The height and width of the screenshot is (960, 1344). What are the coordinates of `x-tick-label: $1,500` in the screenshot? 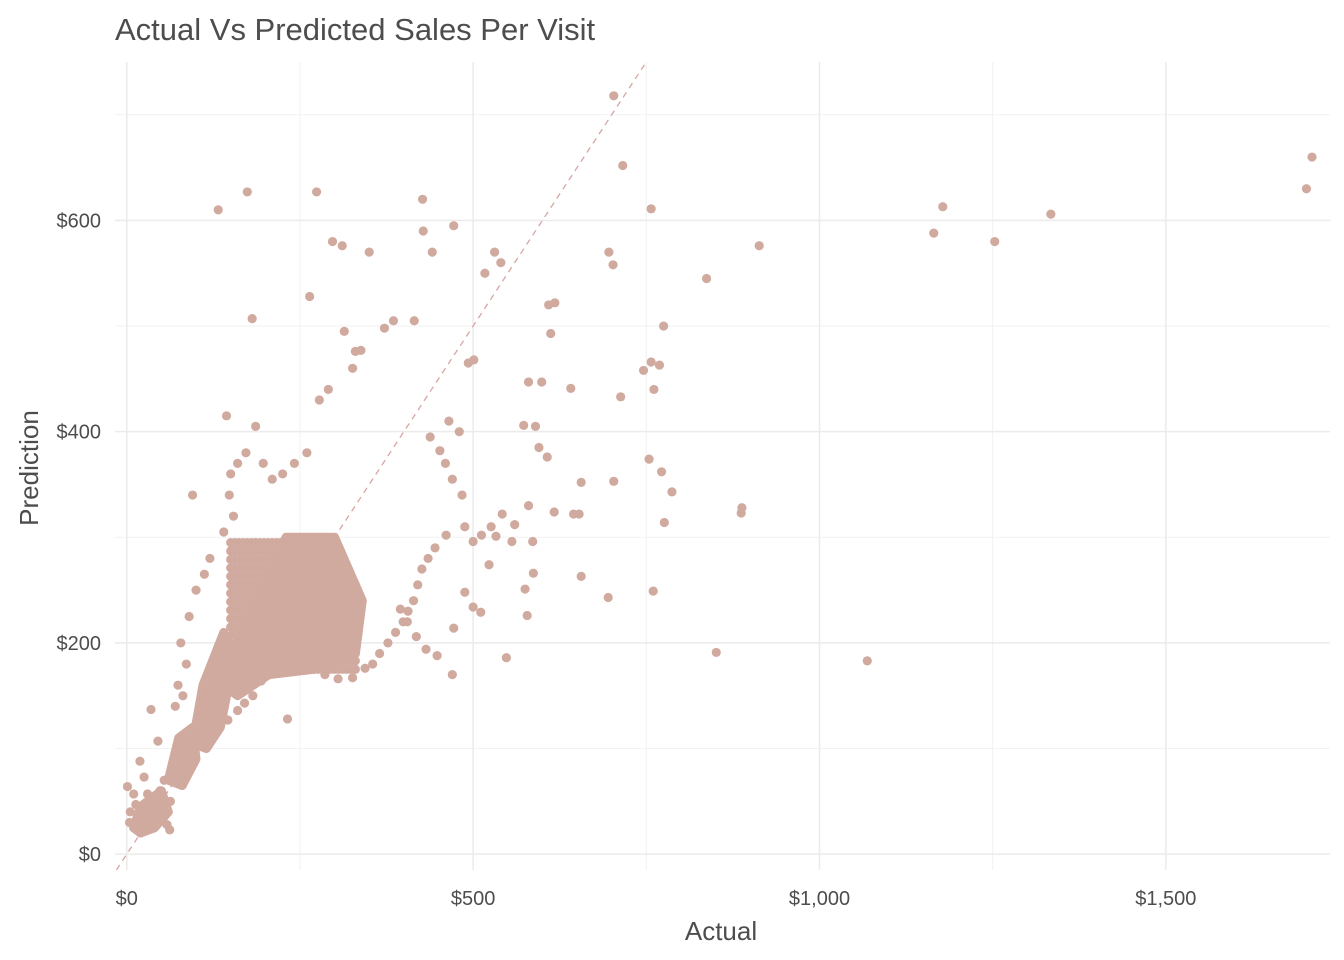 It's located at (1165, 899).